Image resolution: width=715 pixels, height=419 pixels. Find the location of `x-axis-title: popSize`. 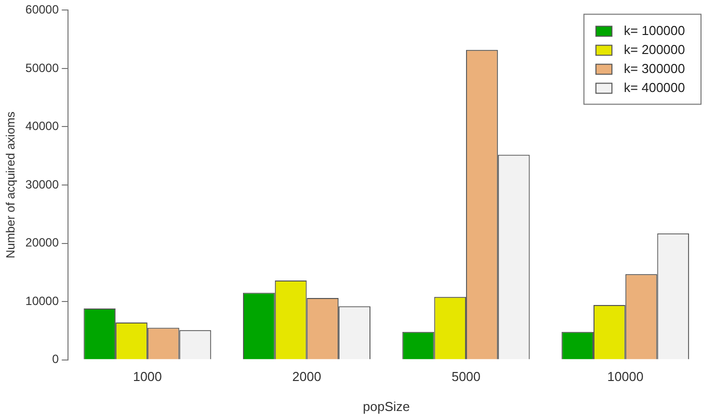

x-axis-title: popSize is located at coordinates (386, 406).